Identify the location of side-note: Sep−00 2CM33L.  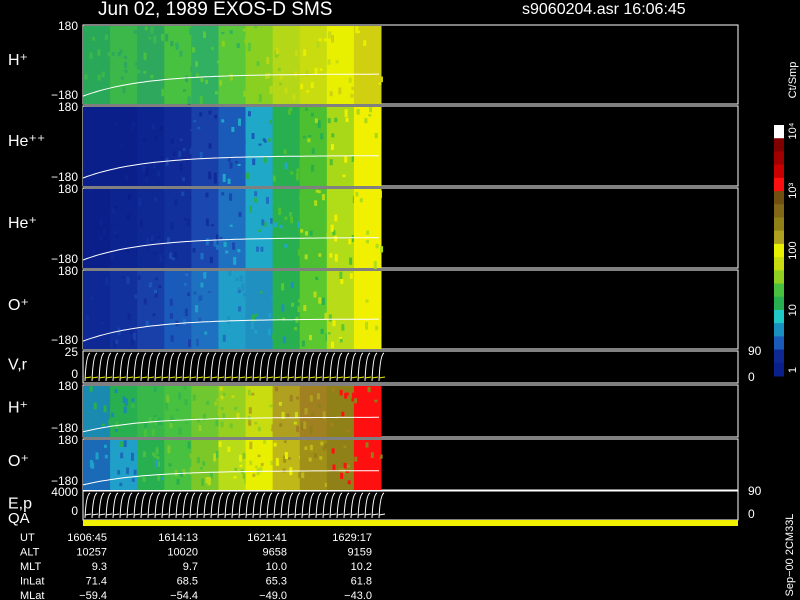
(790, 555).